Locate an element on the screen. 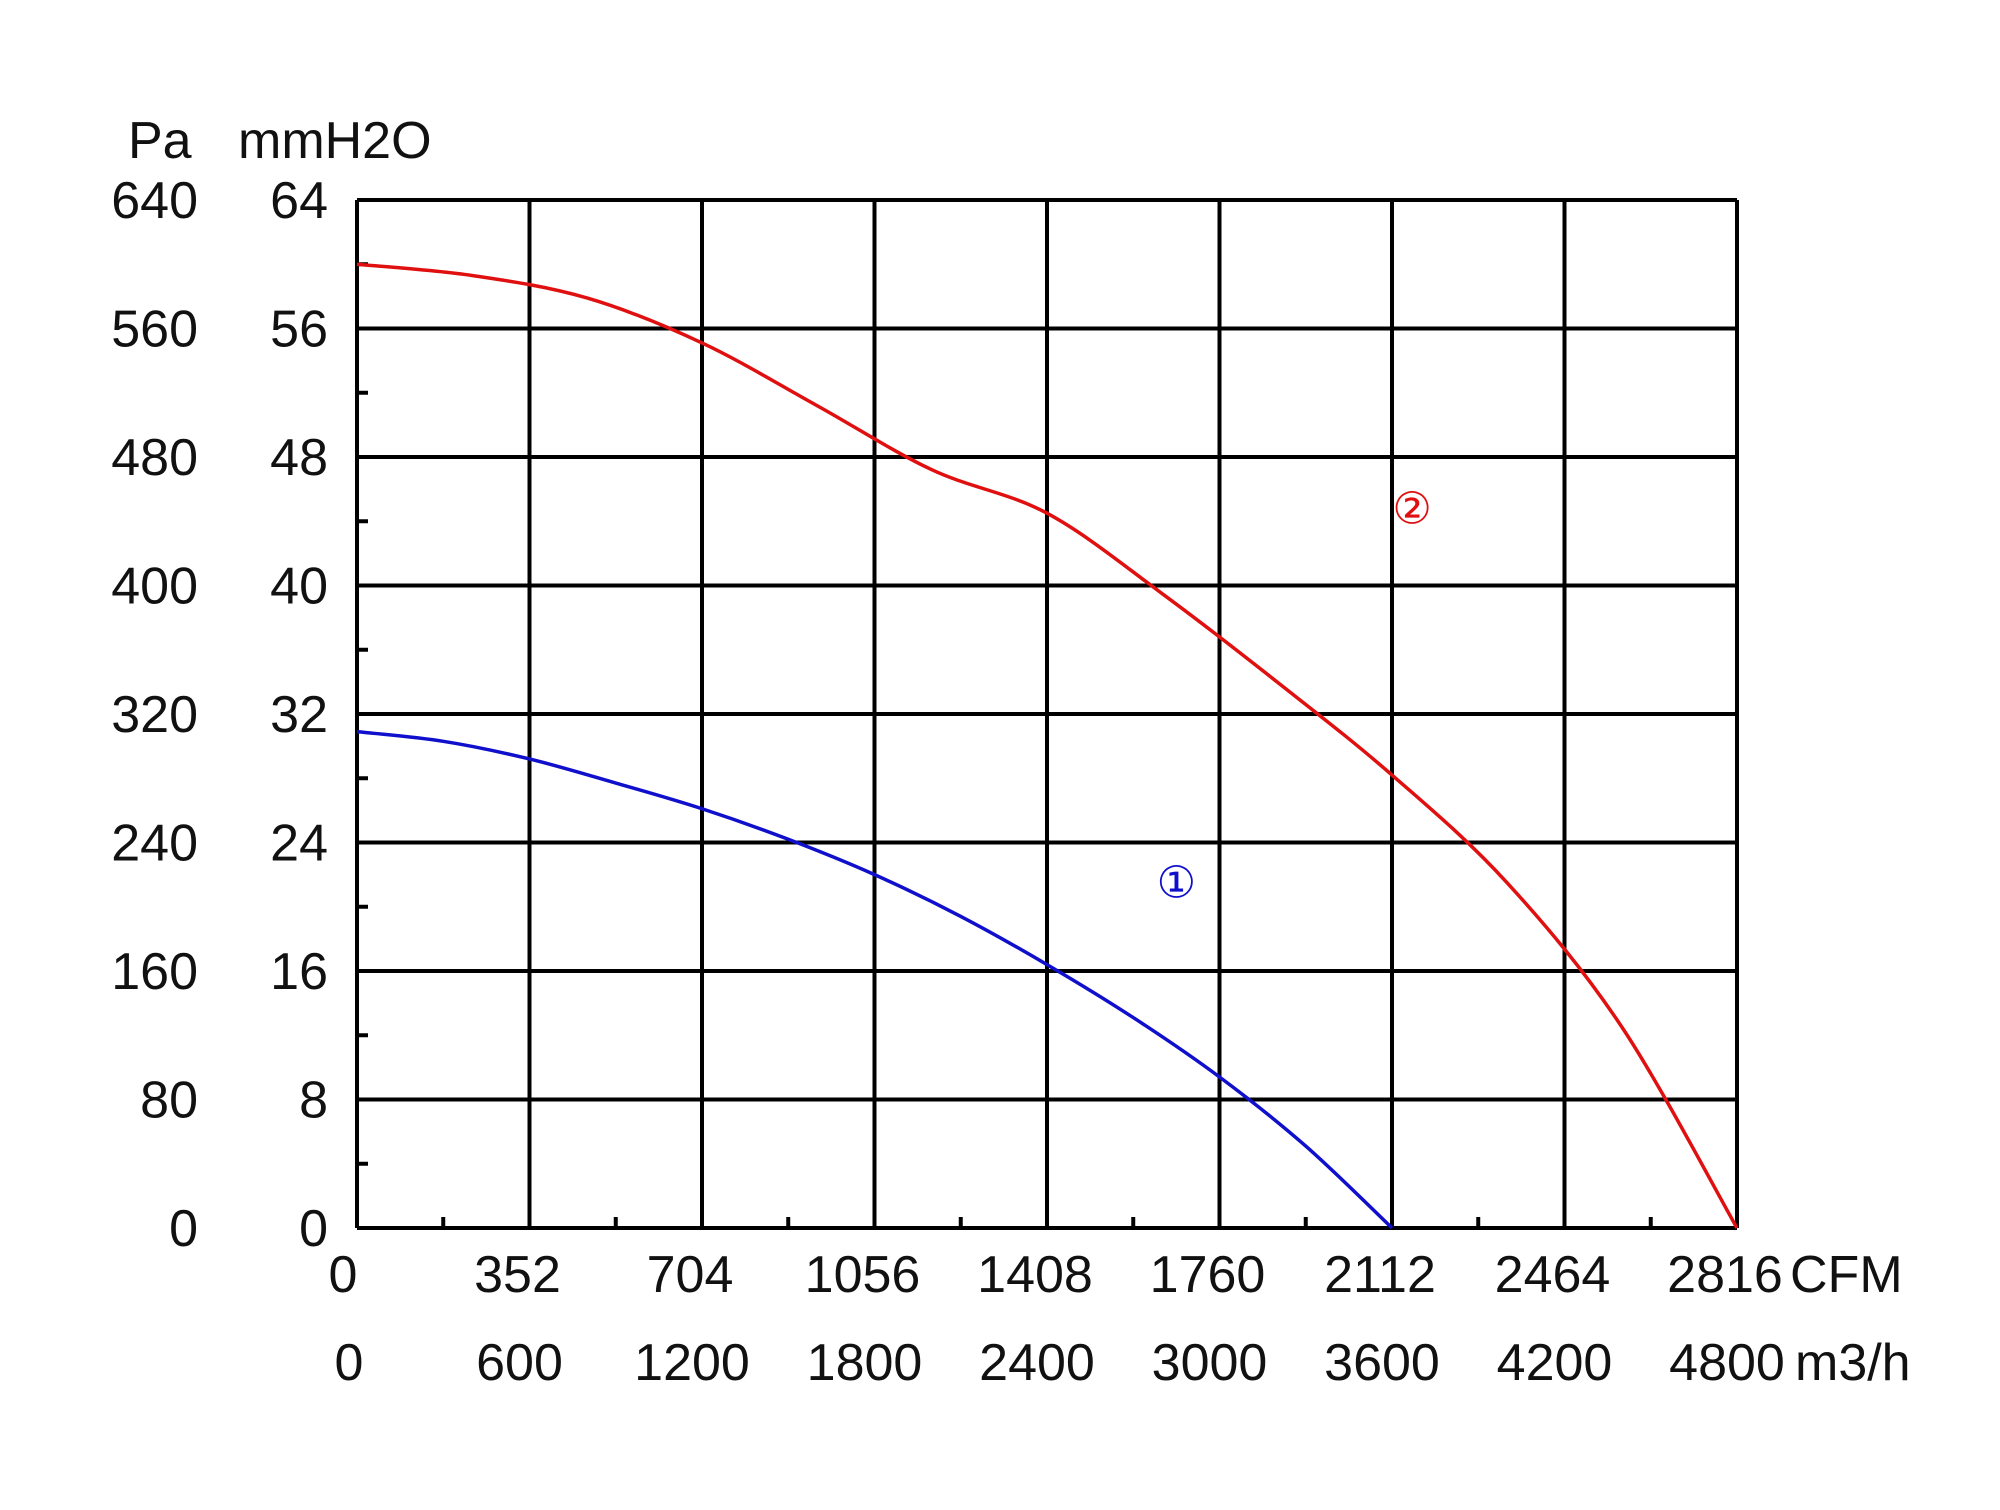  x-tick-label-cfm: 1760 is located at coordinates (1208, 1275).